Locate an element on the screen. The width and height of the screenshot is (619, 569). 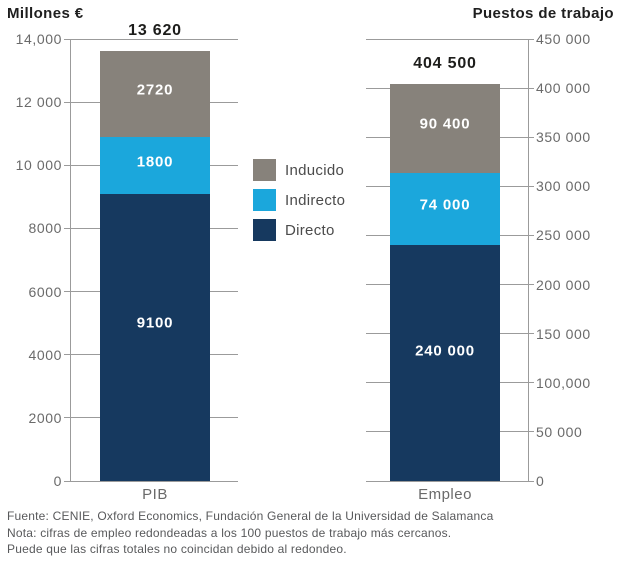
y-tick-label: 8000 is located at coordinates (45, 228).